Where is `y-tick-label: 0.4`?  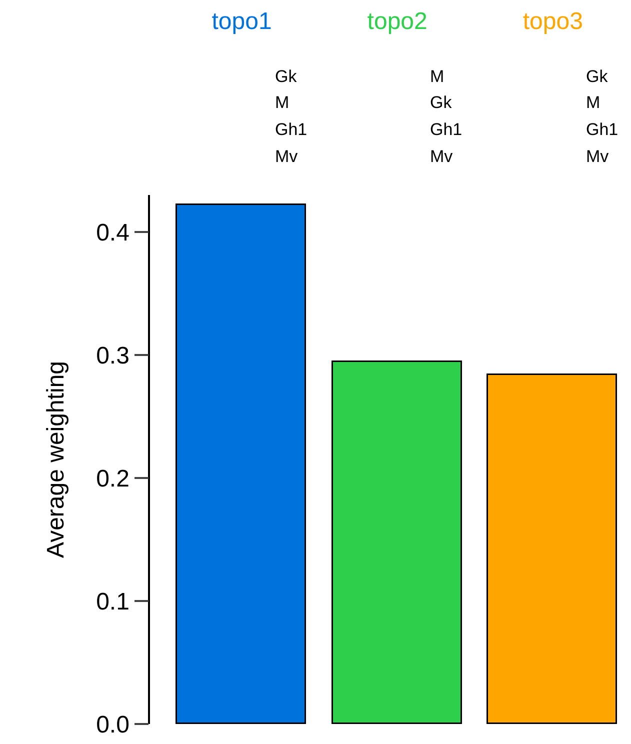 y-tick-label: 0.4 is located at coordinates (113, 232).